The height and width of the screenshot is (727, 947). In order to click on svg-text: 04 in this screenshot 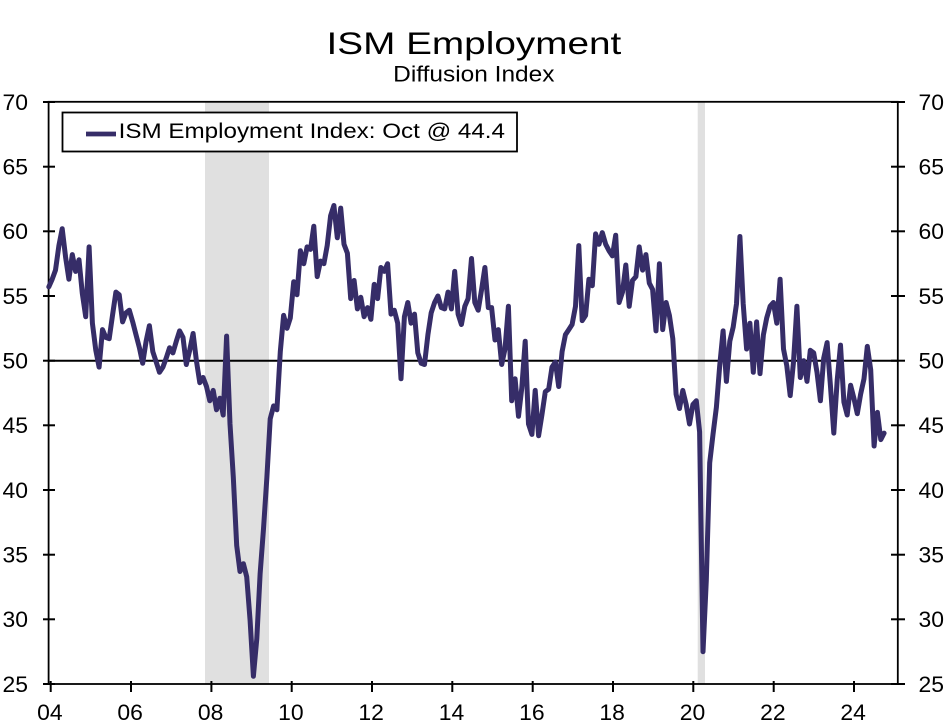, I will do `click(50, 712)`.